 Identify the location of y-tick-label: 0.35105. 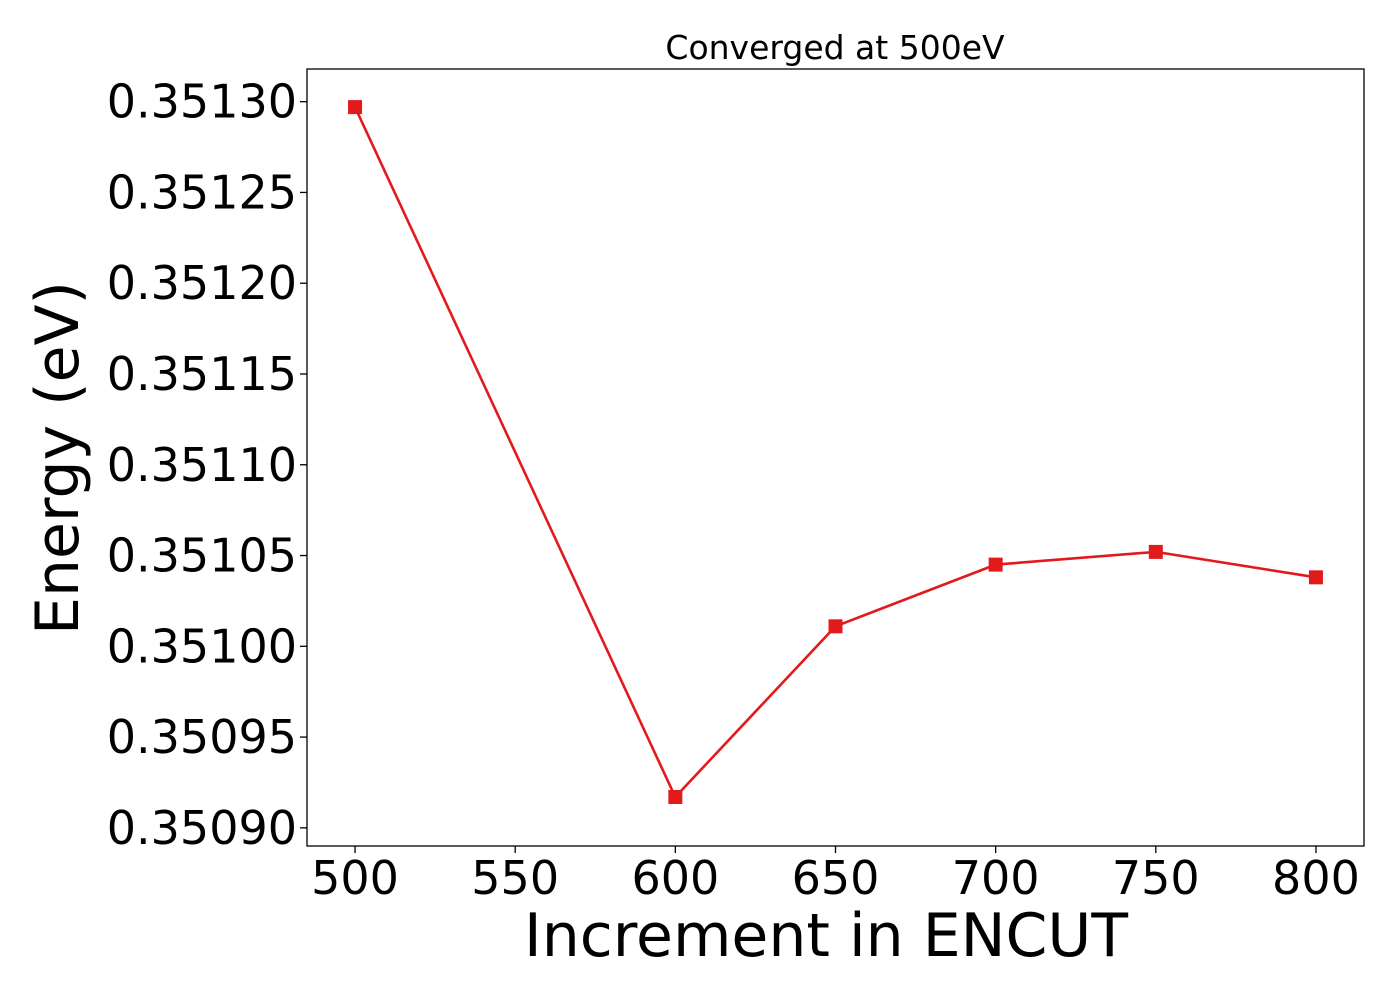
(202, 556).